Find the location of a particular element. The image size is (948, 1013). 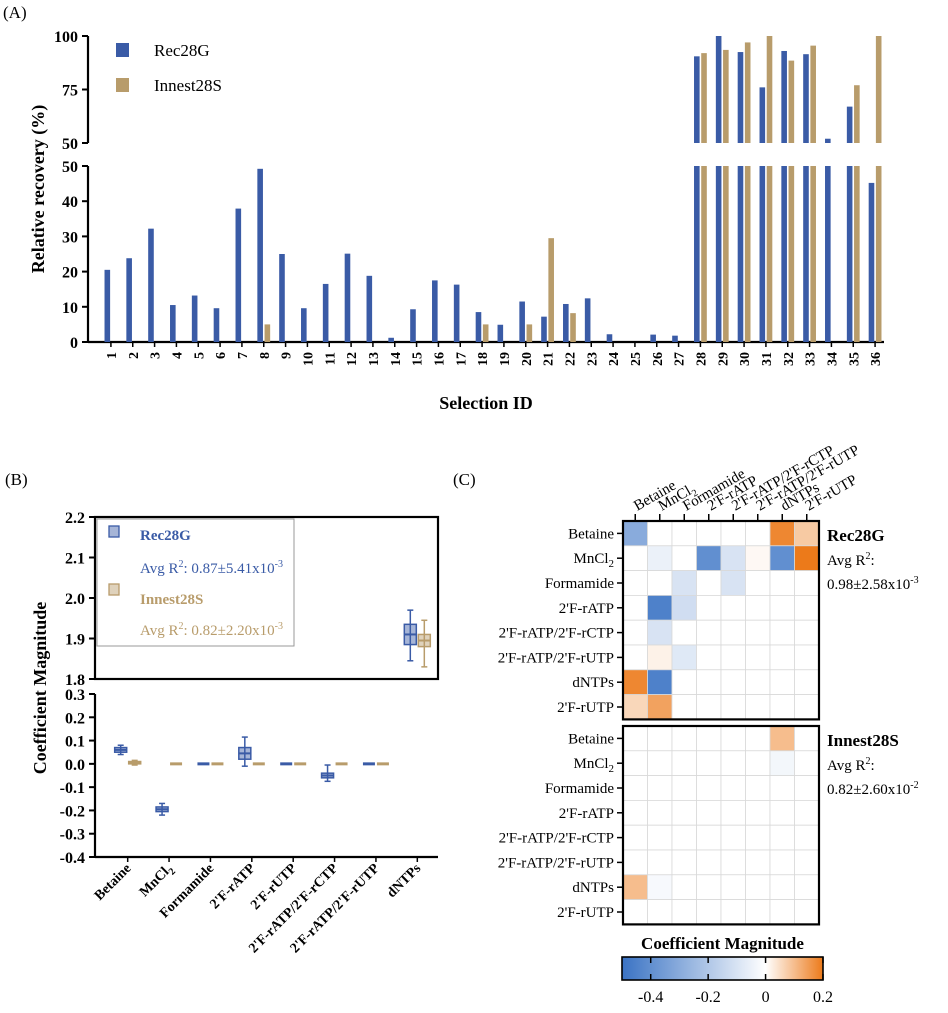

c-row-label: 2'F-rATP is located at coordinates (586, 609).